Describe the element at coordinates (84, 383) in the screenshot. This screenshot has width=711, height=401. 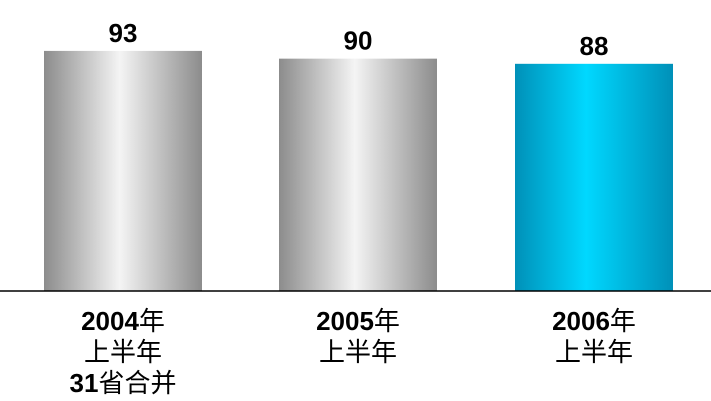
I see `category-label-number: 31` at that location.